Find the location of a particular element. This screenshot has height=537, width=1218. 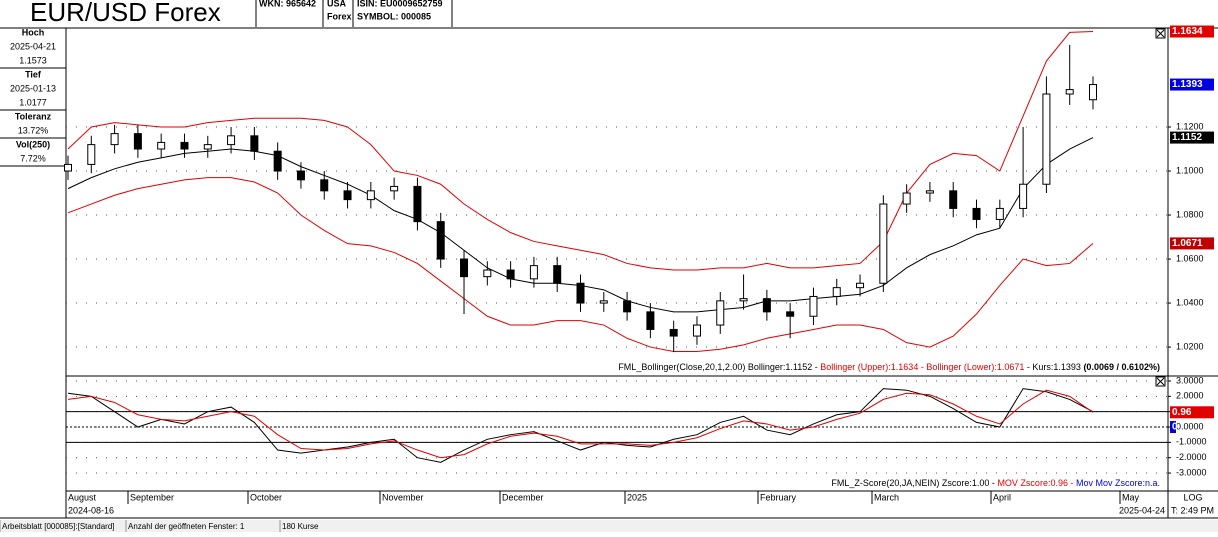

scale-label: LOG is located at coordinates (1192, 497).